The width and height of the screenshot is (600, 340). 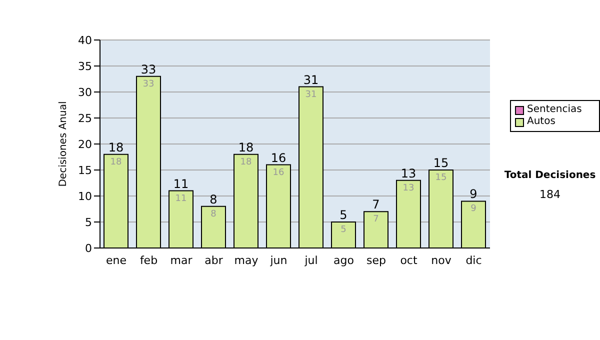 I want to click on data-label: 33, so click(x=148, y=84).